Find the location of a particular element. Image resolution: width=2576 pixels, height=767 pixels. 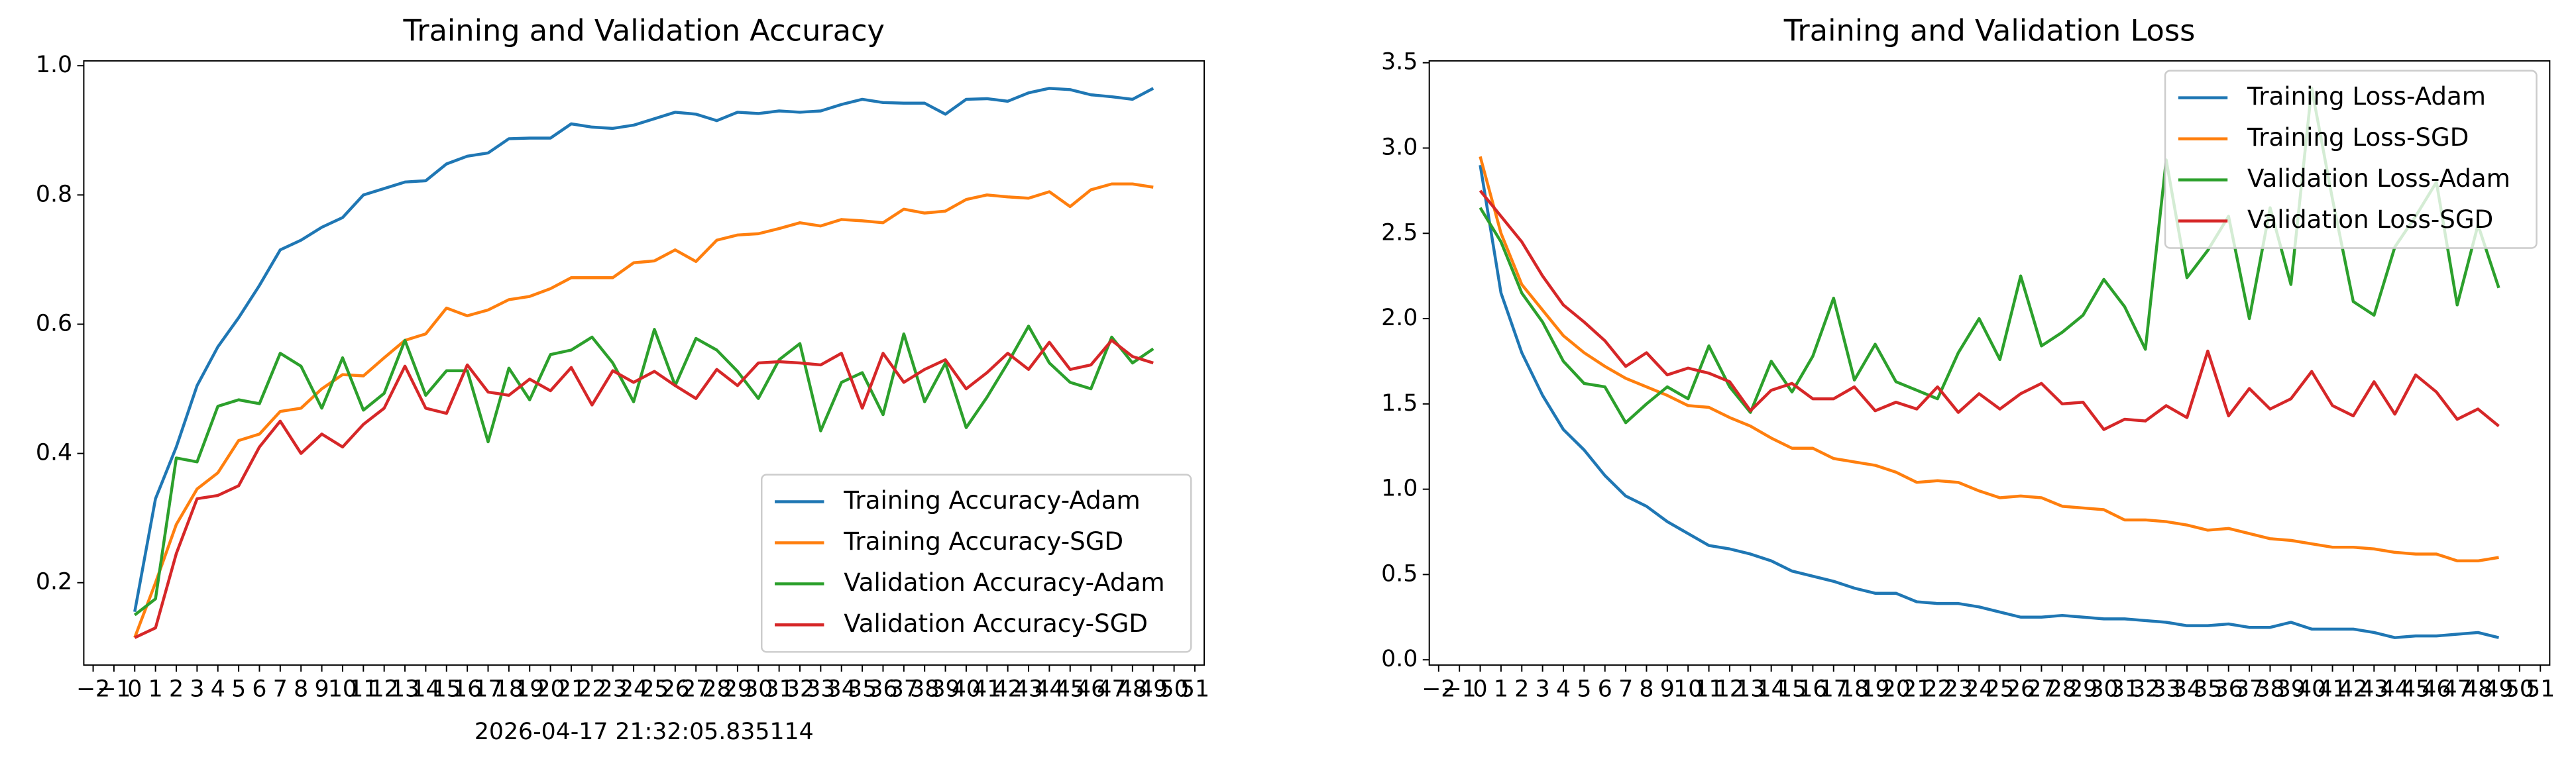

x-tick-label: 23 is located at coordinates (1958, 689).